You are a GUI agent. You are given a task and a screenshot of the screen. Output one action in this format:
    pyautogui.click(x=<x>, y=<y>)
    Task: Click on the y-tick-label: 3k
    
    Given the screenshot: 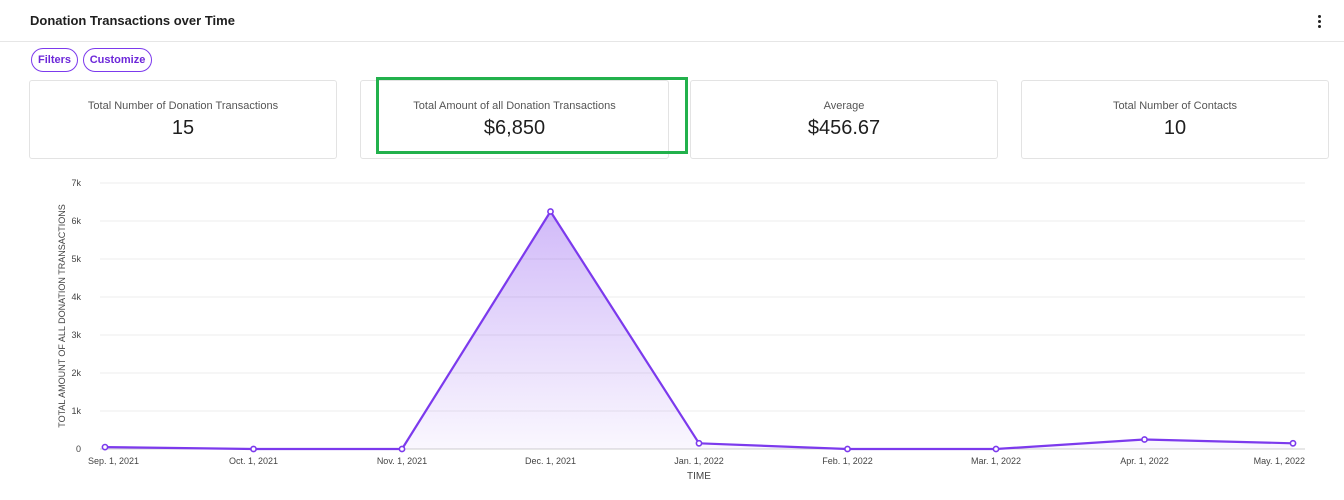 What is the action you would take?
    pyautogui.click(x=76, y=335)
    